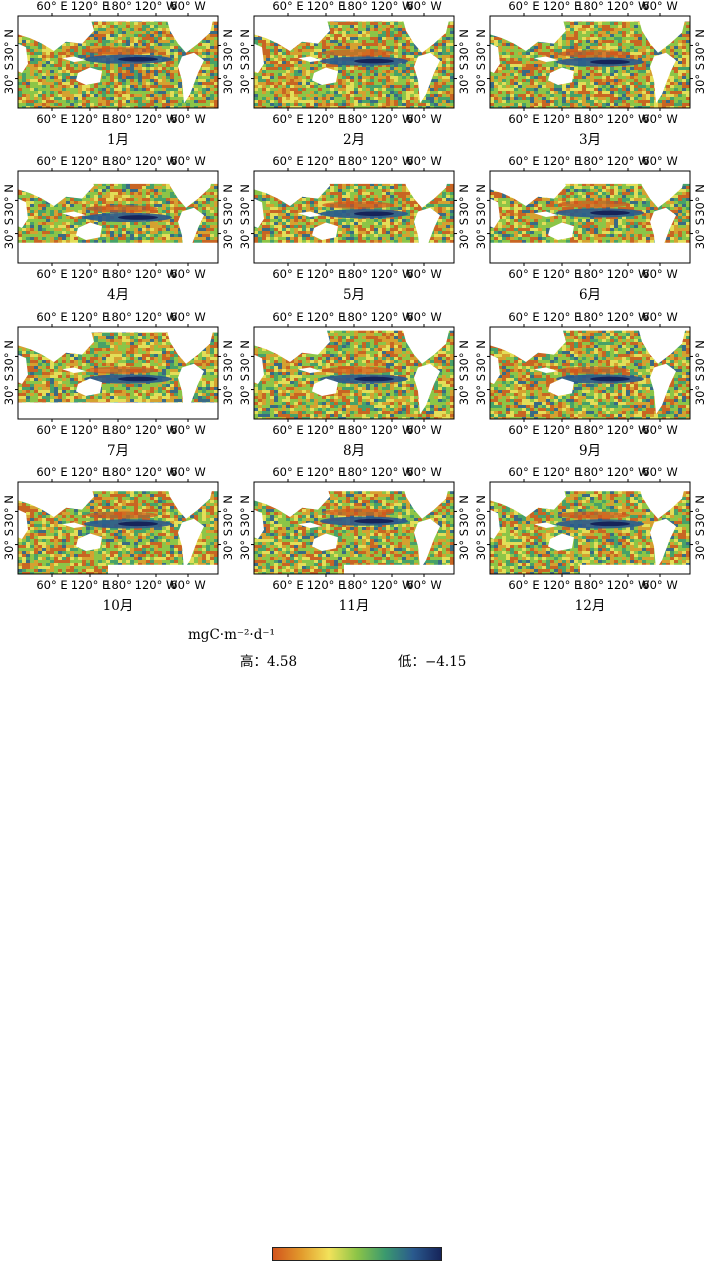 The height and width of the screenshot is (1261, 704). I want to click on legend: mgC·m⁻²·d⁻¹ 高：4.58 低：−4.15, so click(352, 642).